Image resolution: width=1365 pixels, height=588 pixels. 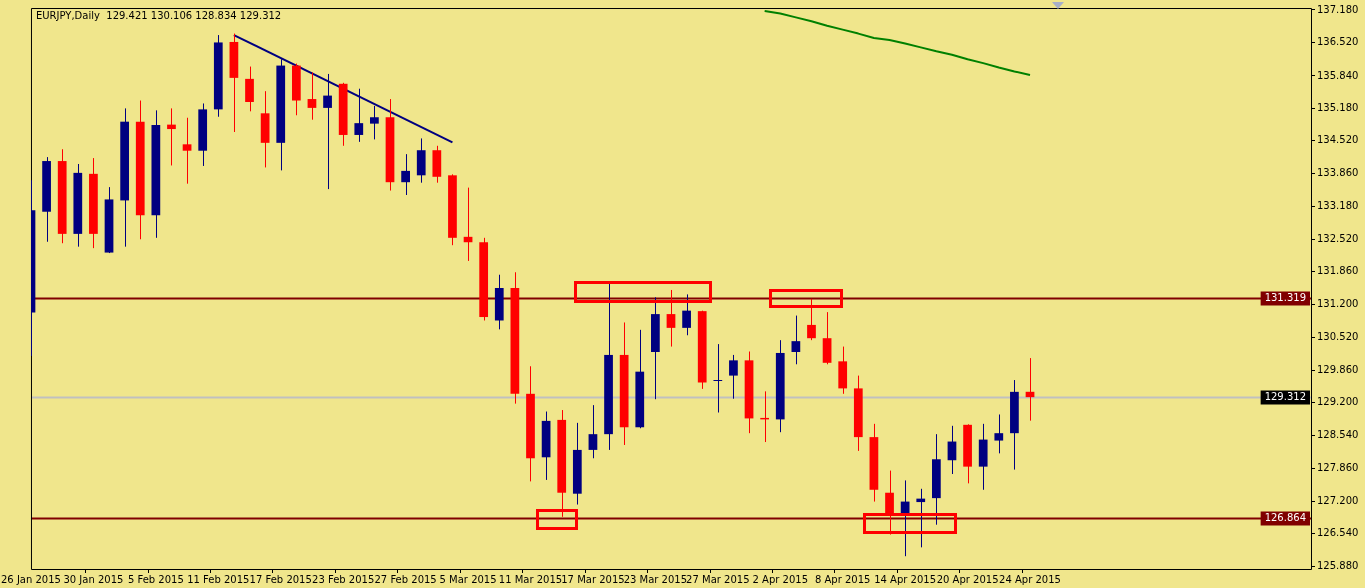 What do you see at coordinates (1338, 468) in the screenshot?
I see `y-tick-label: 127.860` at bounding box center [1338, 468].